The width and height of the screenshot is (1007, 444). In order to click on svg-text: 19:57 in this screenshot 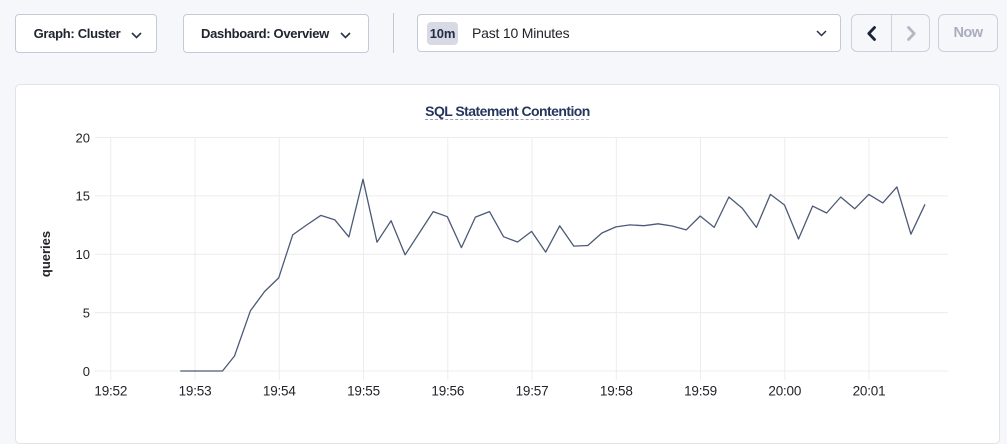, I will do `click(532, 390)`.